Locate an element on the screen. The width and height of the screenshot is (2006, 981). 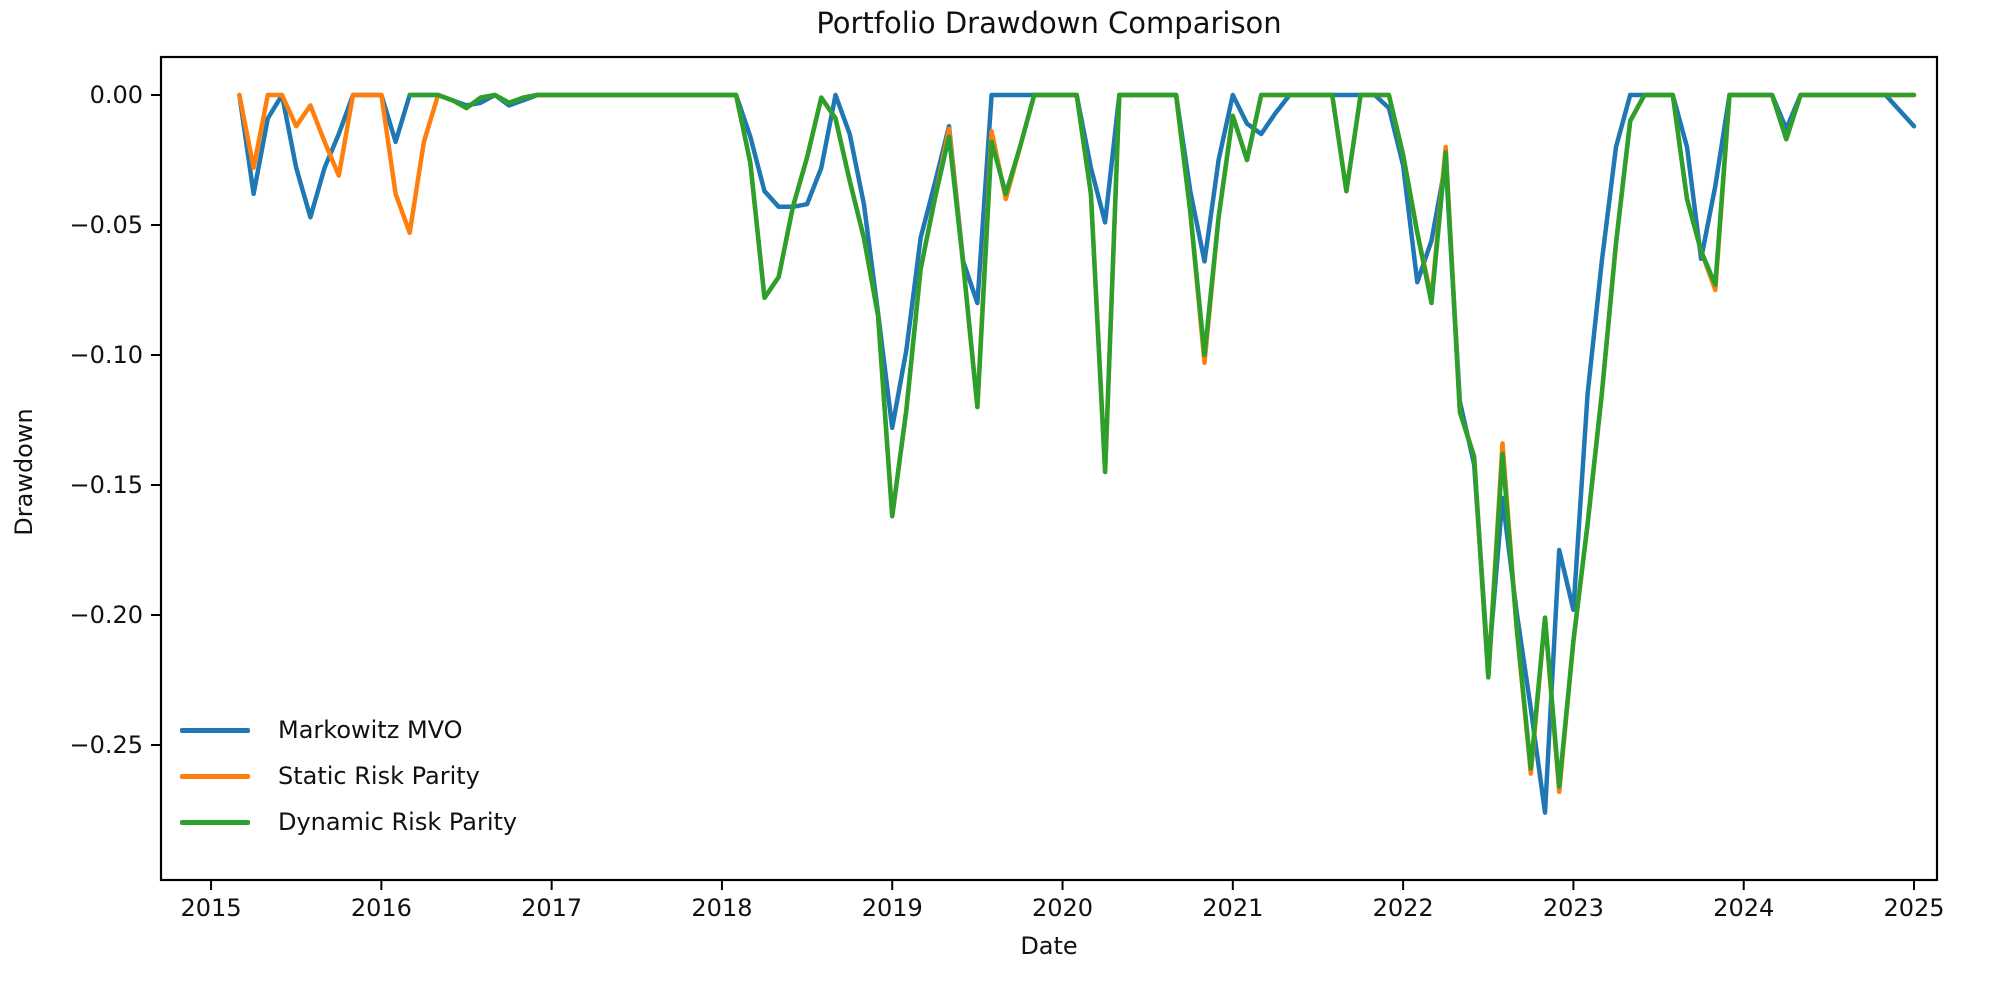
legend-line-sample-green is located at coordinates (215, 822).